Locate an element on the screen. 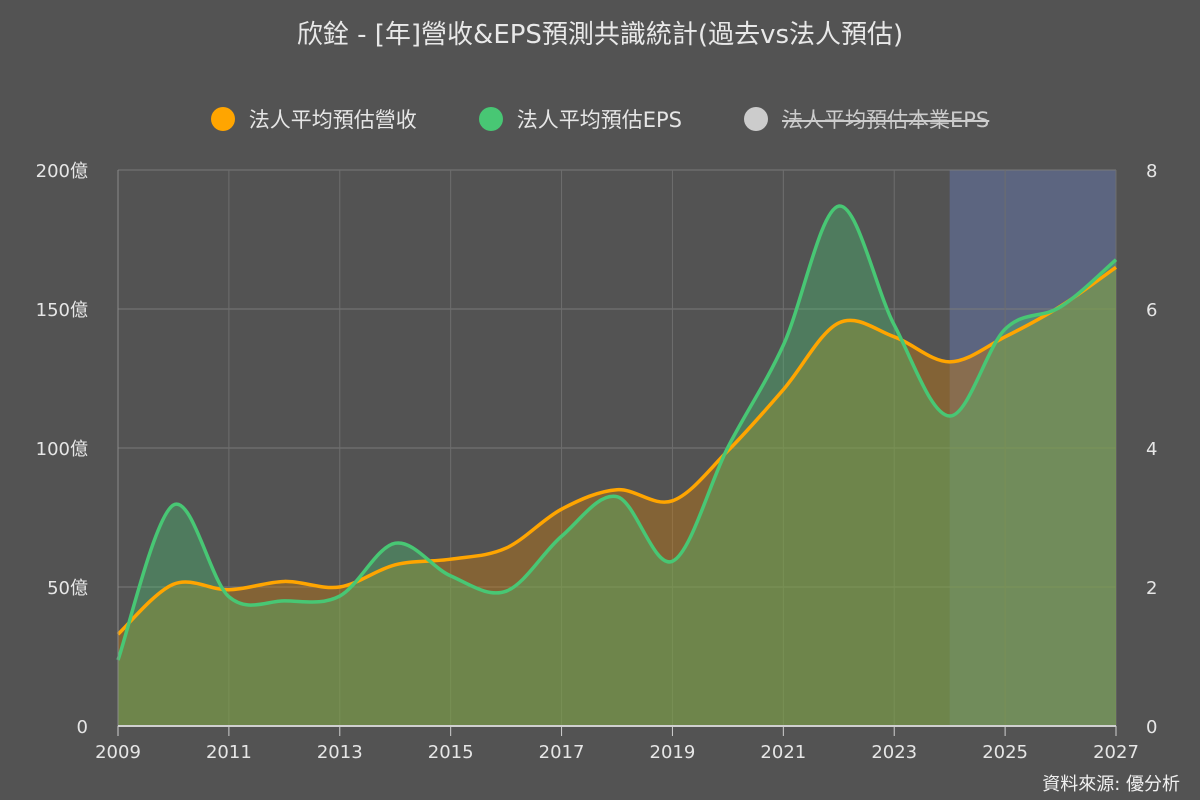 This screenshot has height=800, width=1200. legend-item-core-eps: 法人平均預估本業EPS is located at coordinates (866, 119).